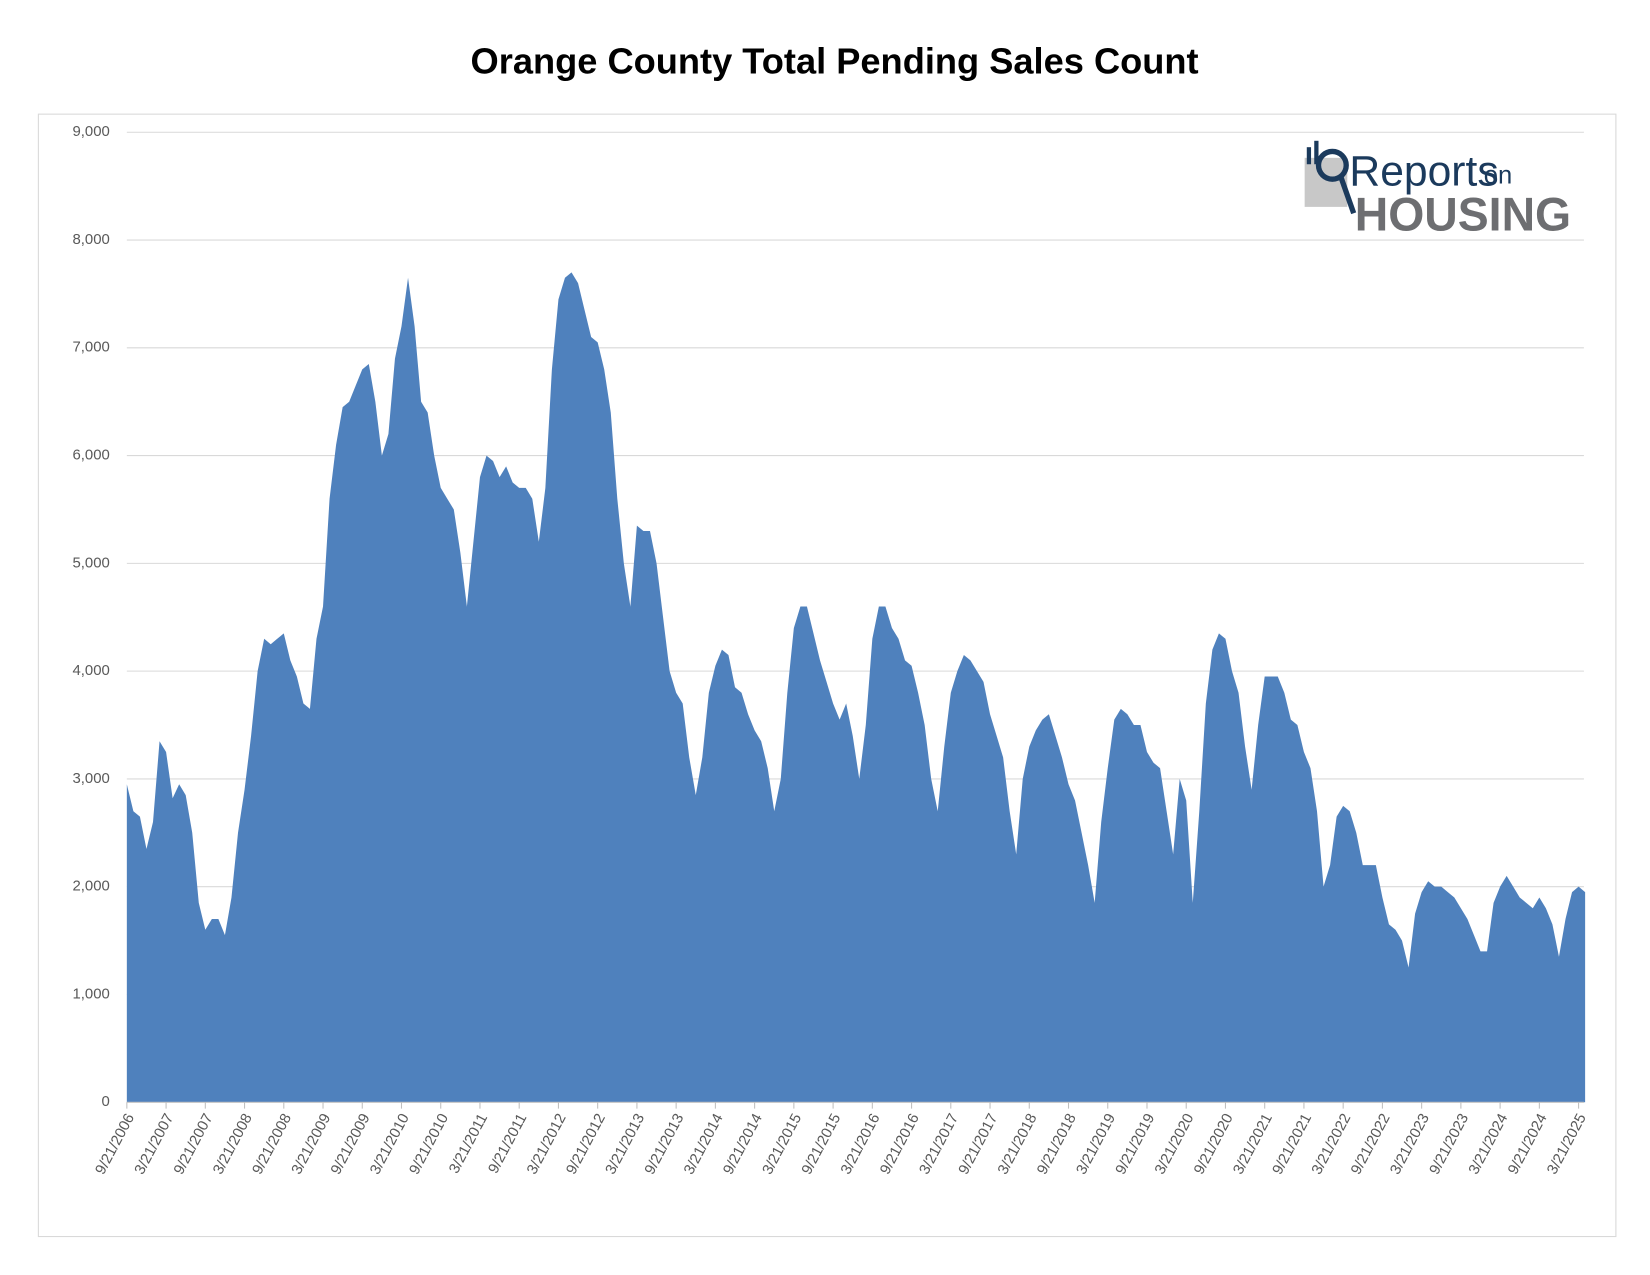 The width and height of the screenshot is (1650, 1275). What do you see at coordinates (1498, 175) in the screenshot?
I see `logo-small: on` at bounding box center [1498, 175].